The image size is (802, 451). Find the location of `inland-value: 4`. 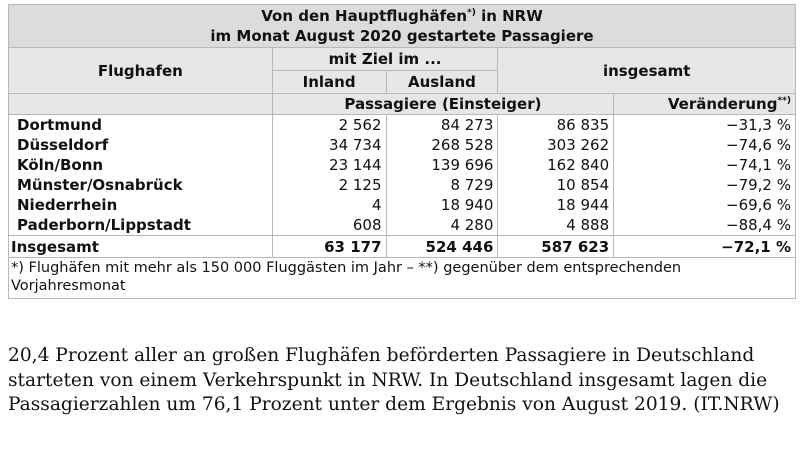

inland-value: 4 is located at coordinates (329, 205).